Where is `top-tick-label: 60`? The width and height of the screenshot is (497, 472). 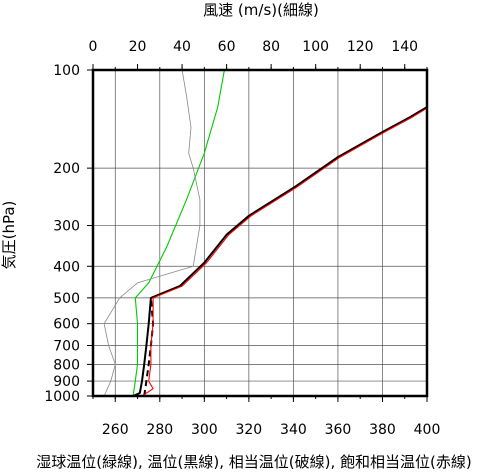 top-tick-label: 60 is located at coordinates (227, 47).